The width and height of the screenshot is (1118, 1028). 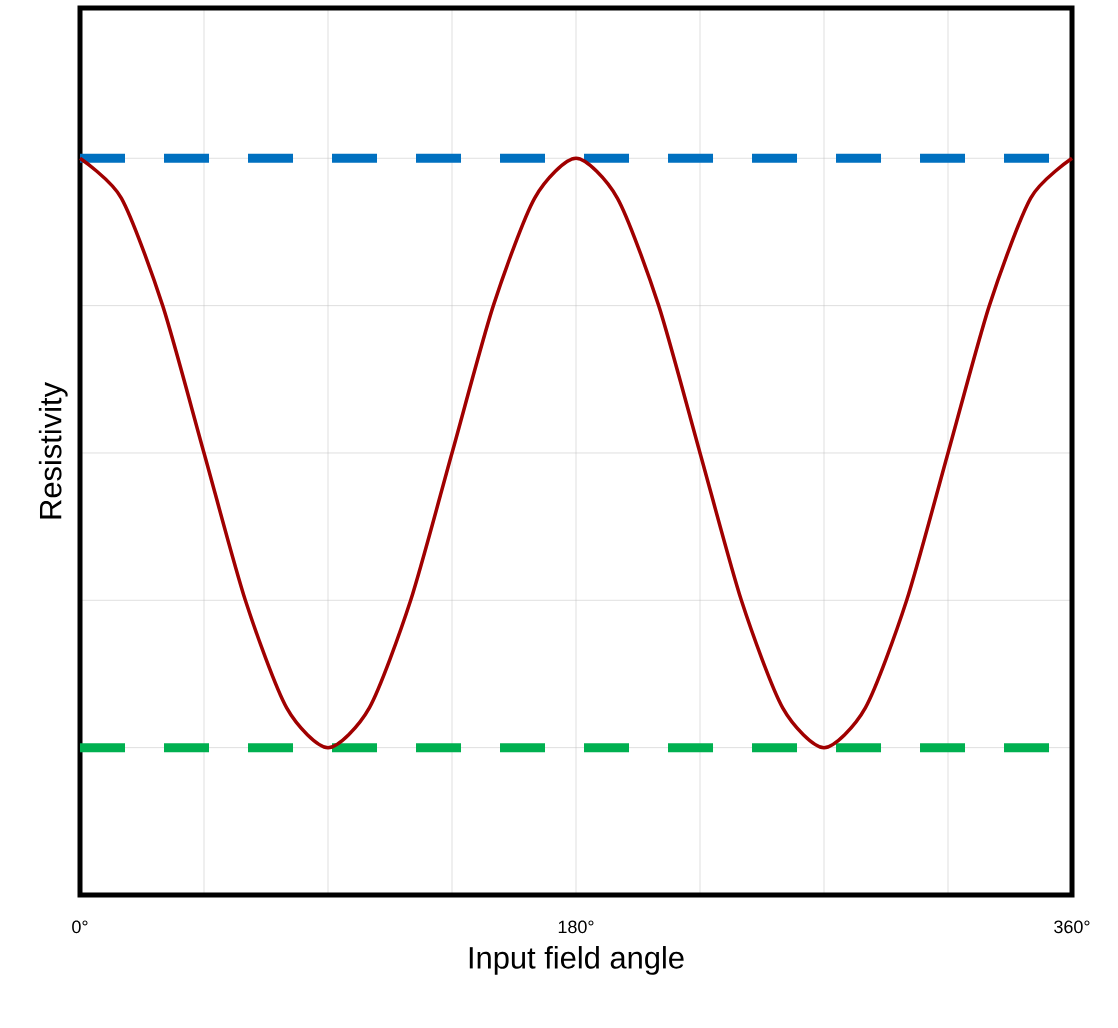 What do you see at coordinates (576, 927) in the screenshot?
I see `x-tick-label: 180°` at bounding box center [576, 927].